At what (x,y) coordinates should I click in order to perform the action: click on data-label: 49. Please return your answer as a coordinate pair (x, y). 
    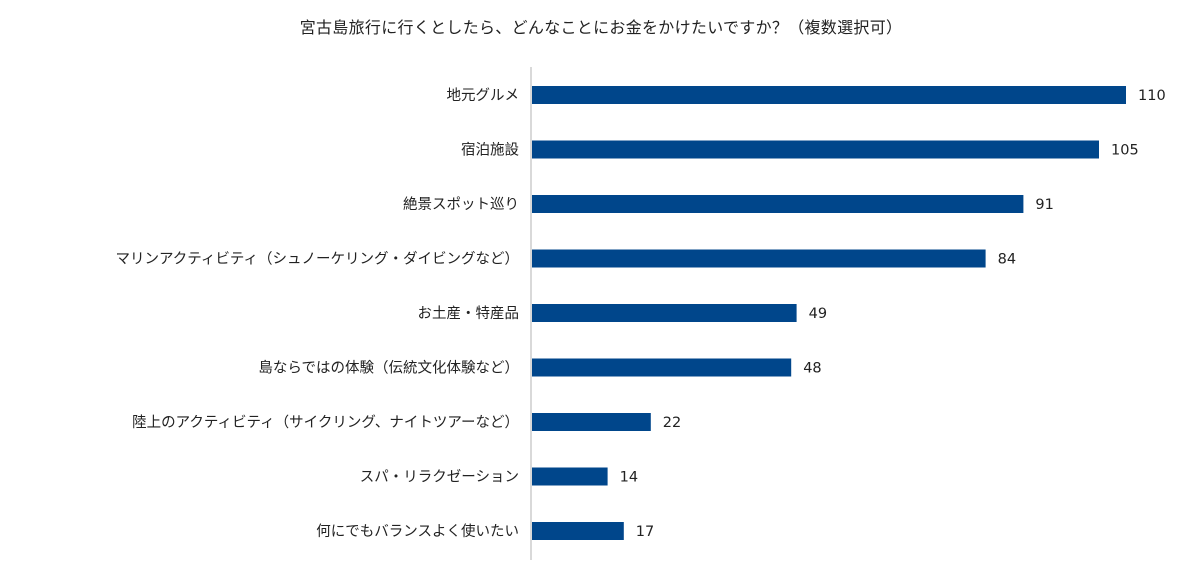
    Looking at the image, I should click on (818, 314).